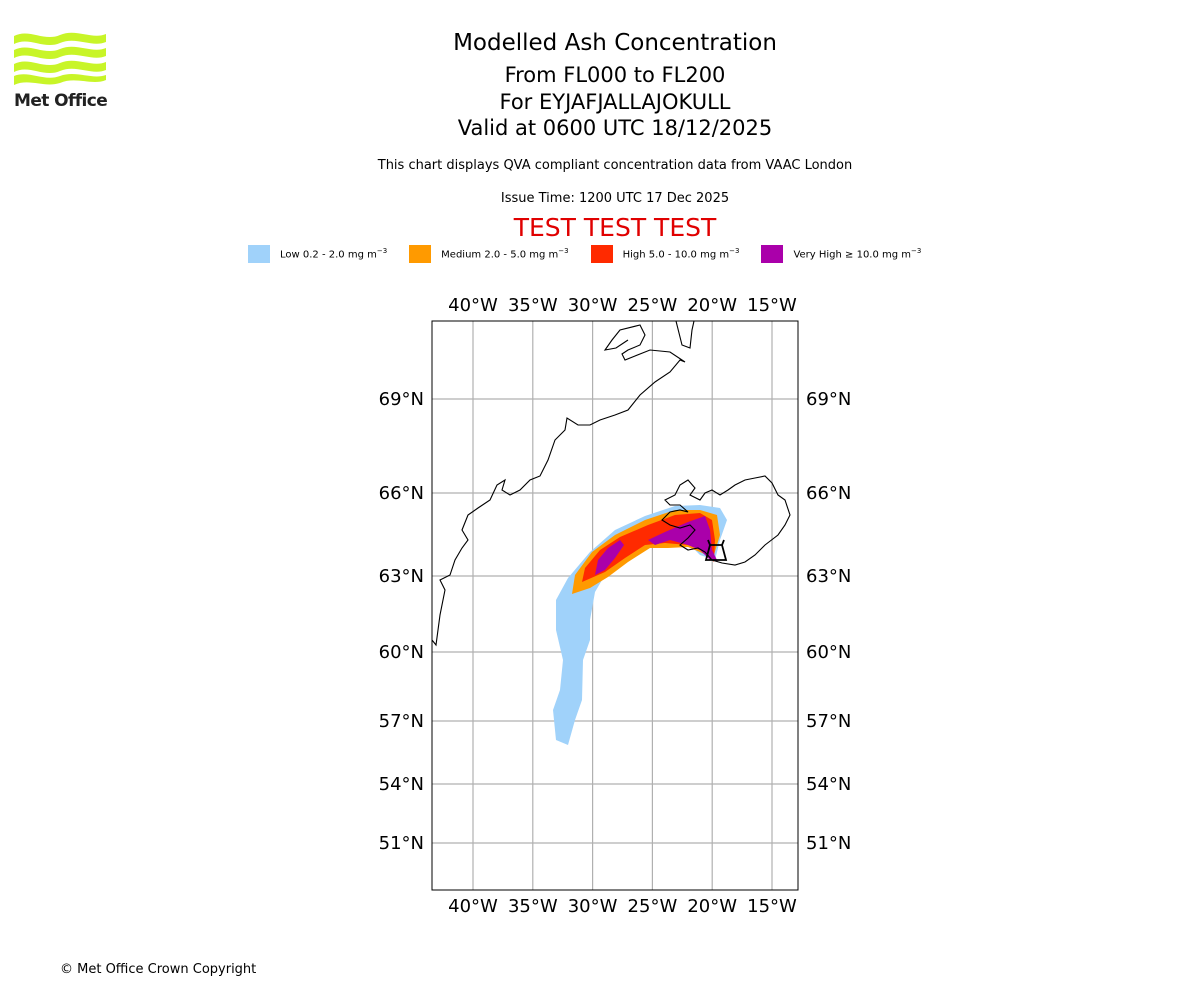  What do you see at coordinates (615, 102) in the screenshot?
I see `volcano-name: For EYJAFJALLAJOKULL` at bounding box center [615, 102].